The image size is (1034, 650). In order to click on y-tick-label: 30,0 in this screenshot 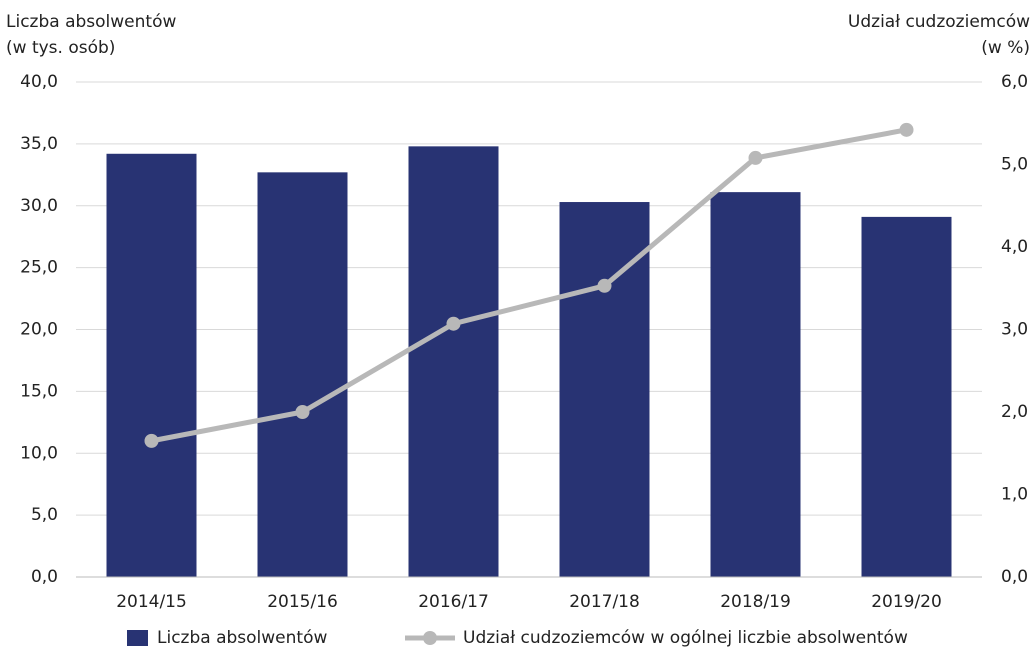, I will do `click(39, 206)`.